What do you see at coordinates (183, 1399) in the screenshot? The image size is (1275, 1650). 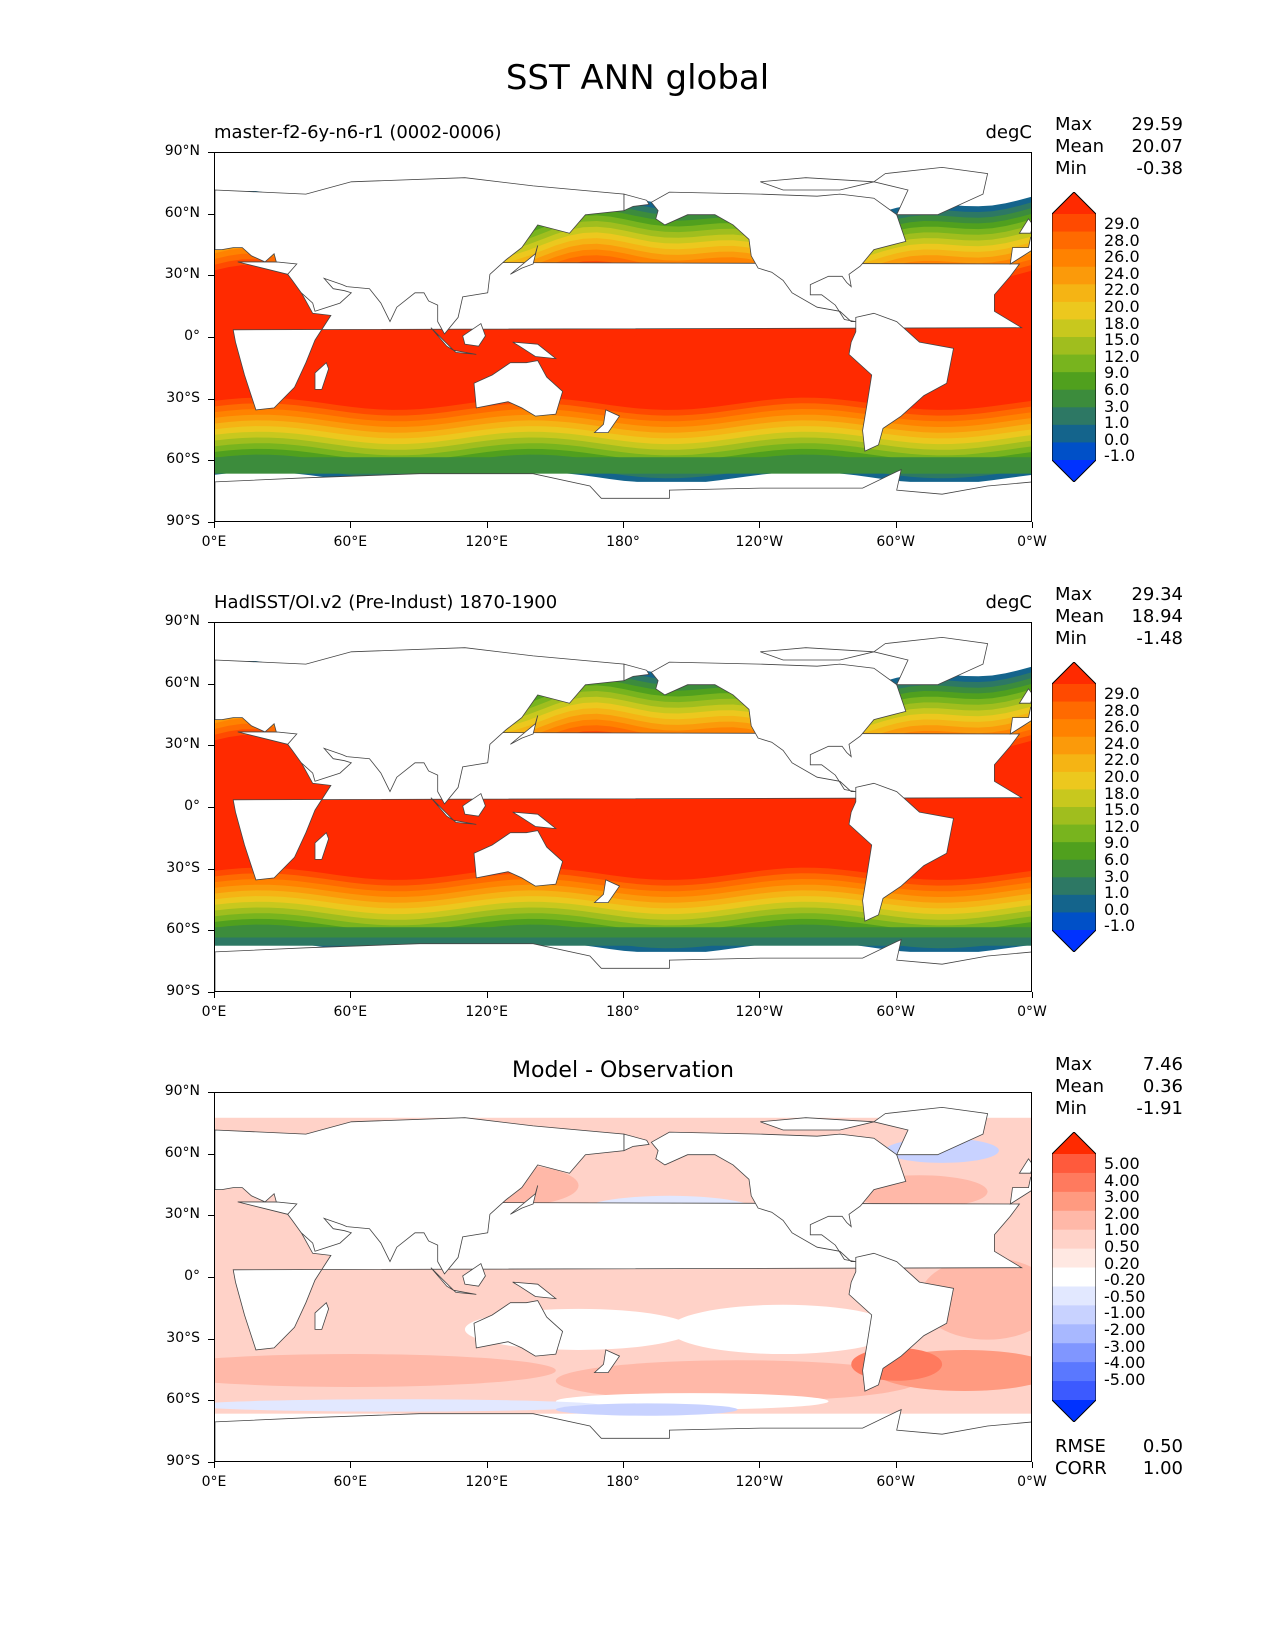 I see `lat-tick-label: 60°S` at bounding box center [183, 1399].